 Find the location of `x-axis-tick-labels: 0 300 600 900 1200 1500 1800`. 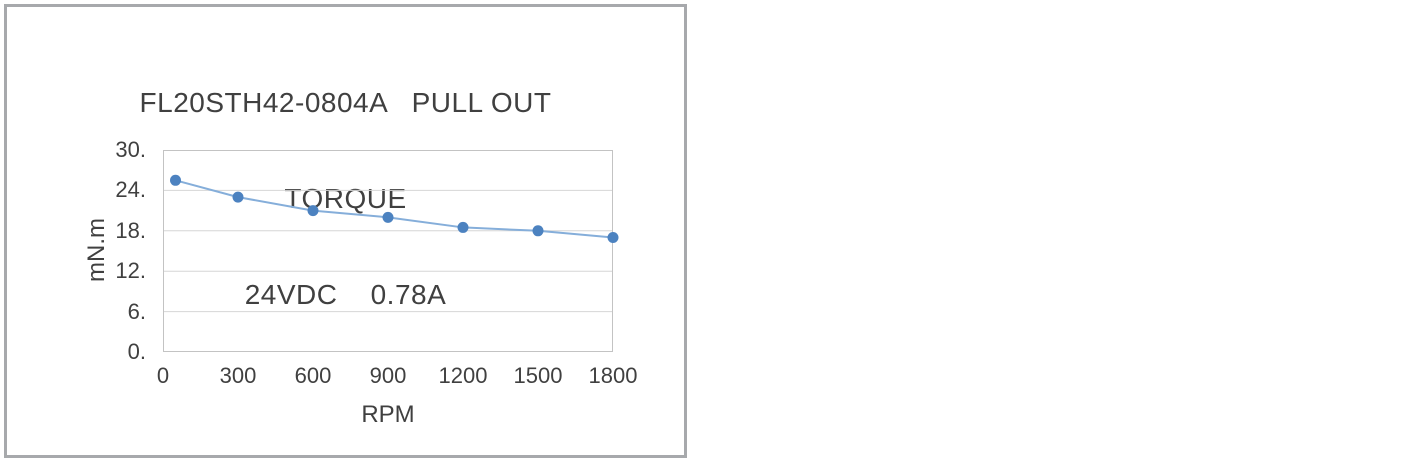

x-axis-tick-labels: 0 300 600 900 1200 1500 1800 is located at coordinates (397, 376).